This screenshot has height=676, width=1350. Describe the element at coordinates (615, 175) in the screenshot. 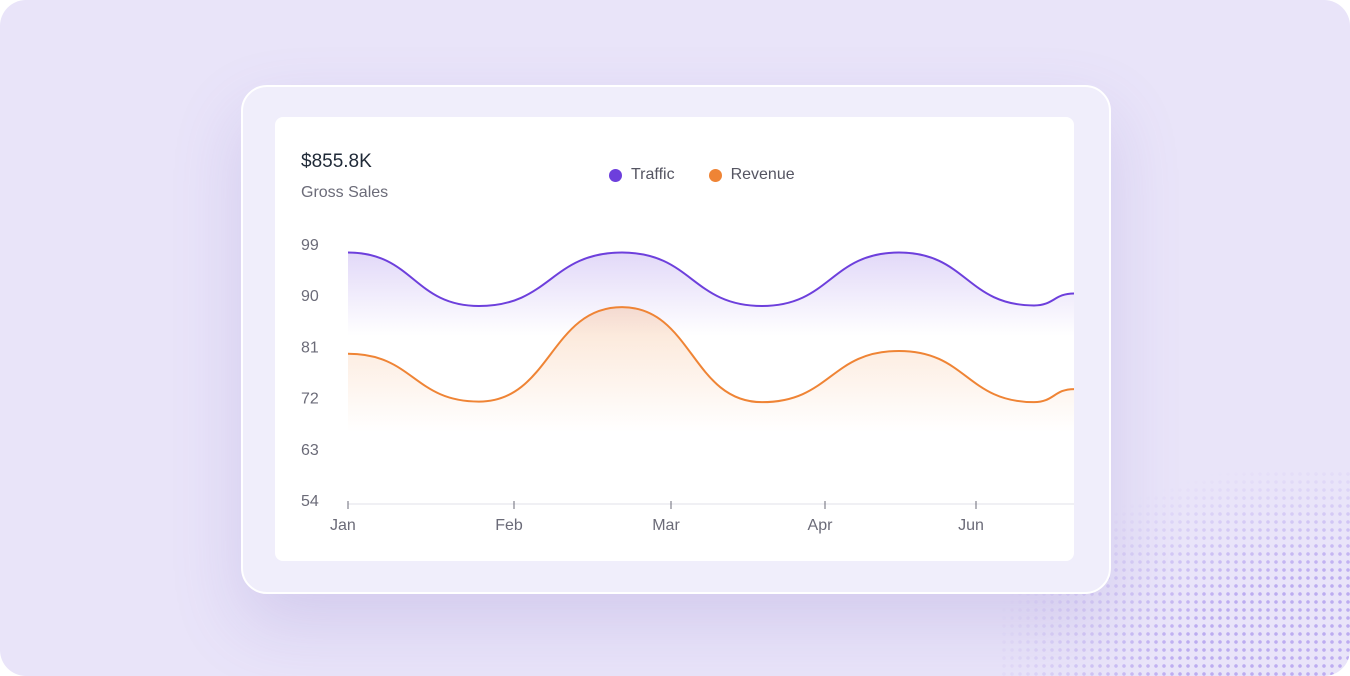

I see `legend-dot-traffic` at that location.